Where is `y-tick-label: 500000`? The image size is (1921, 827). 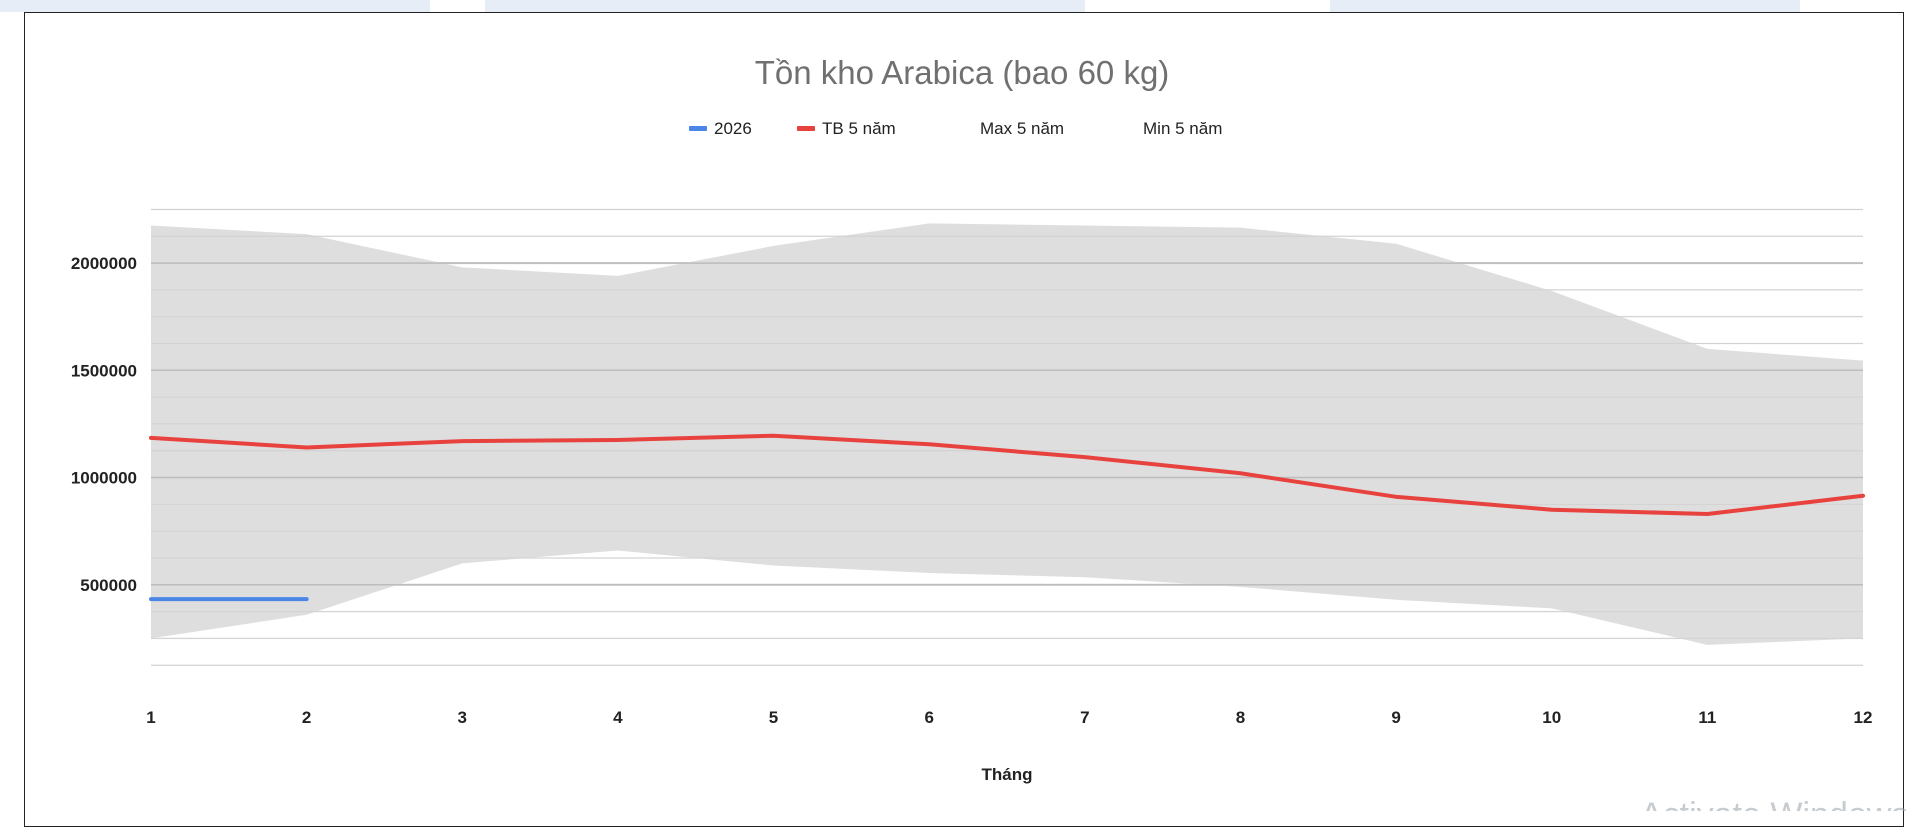
y-tick-label: 500000 is located at coordinates (108, 585).